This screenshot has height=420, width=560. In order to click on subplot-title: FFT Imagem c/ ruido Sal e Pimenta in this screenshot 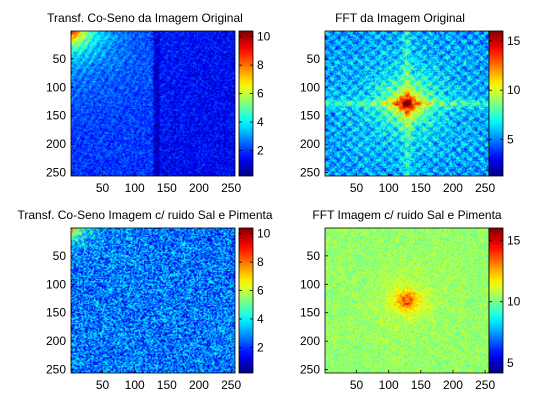, I will do `click(407, 215)`.